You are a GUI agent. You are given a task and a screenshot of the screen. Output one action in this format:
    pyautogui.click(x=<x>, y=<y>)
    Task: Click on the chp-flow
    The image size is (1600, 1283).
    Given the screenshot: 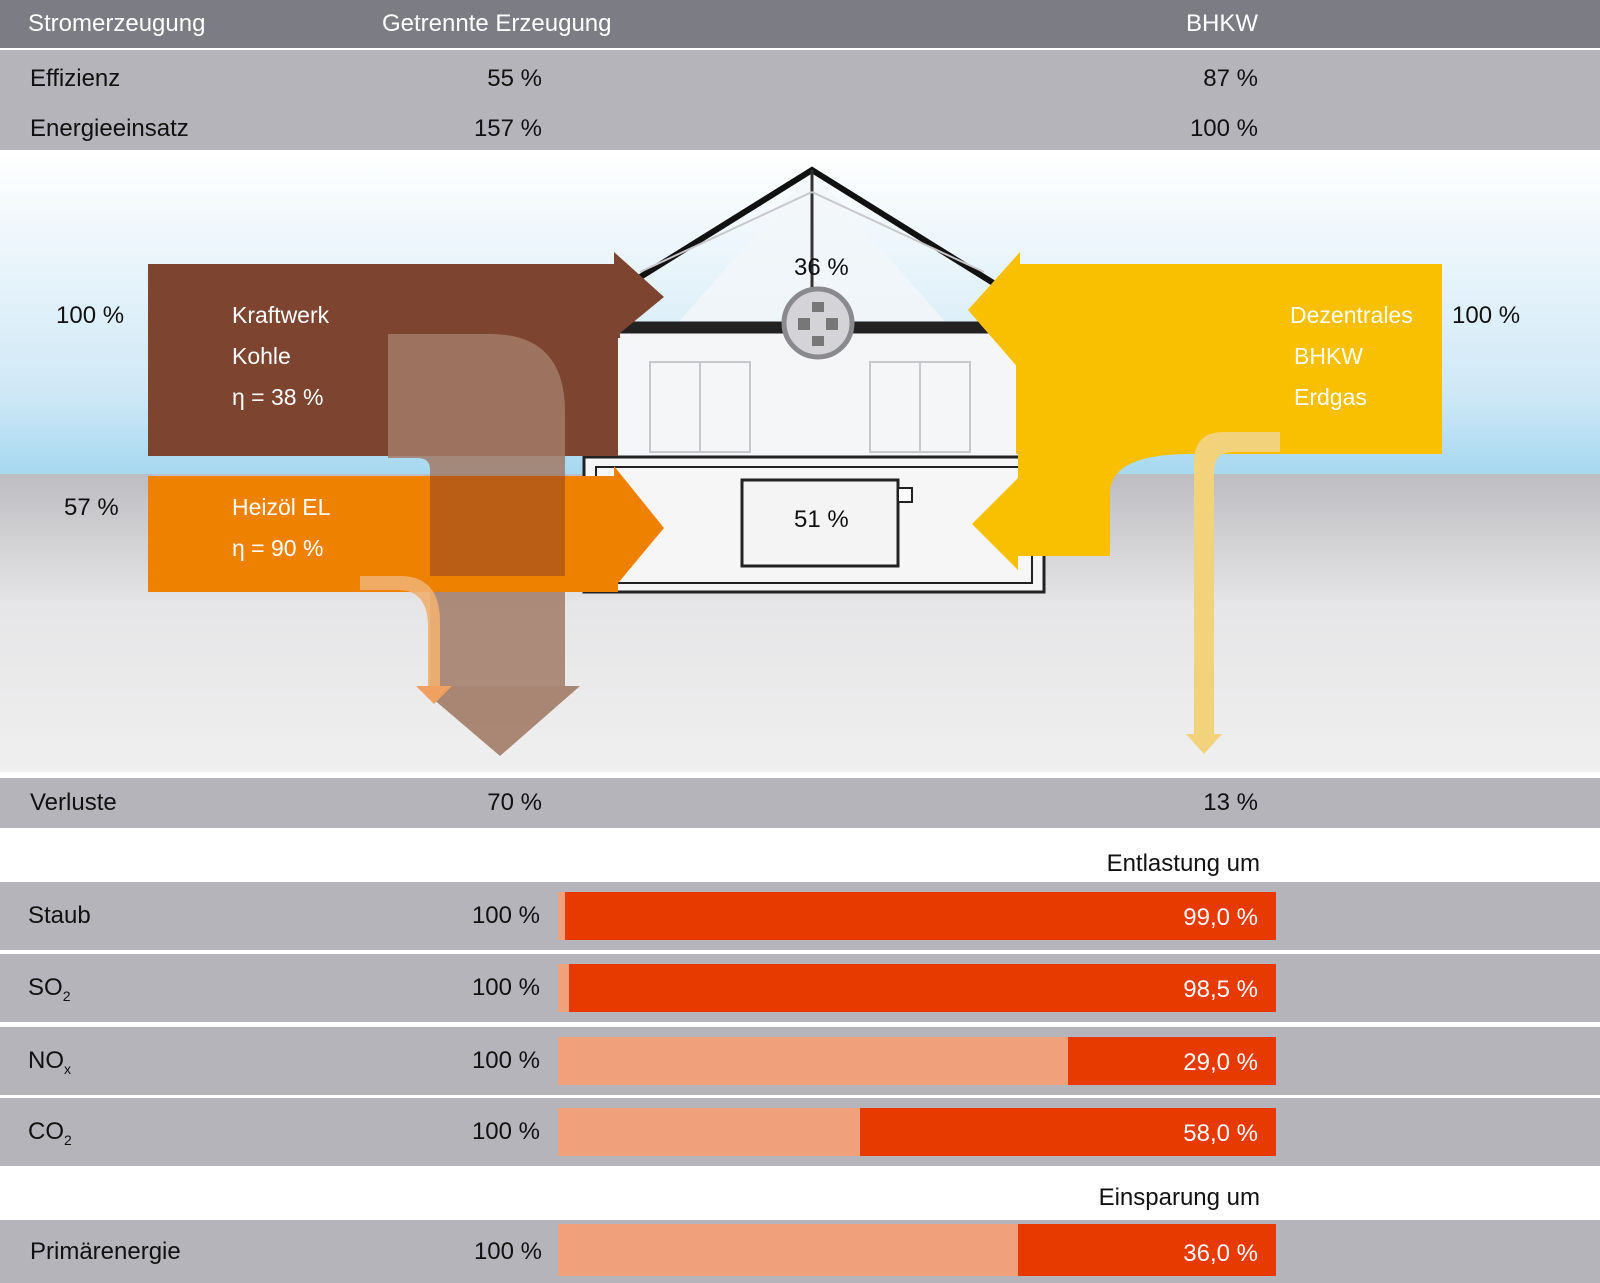 What is the action you would take?
    pyautogui.click(x=1205, y=503)
    